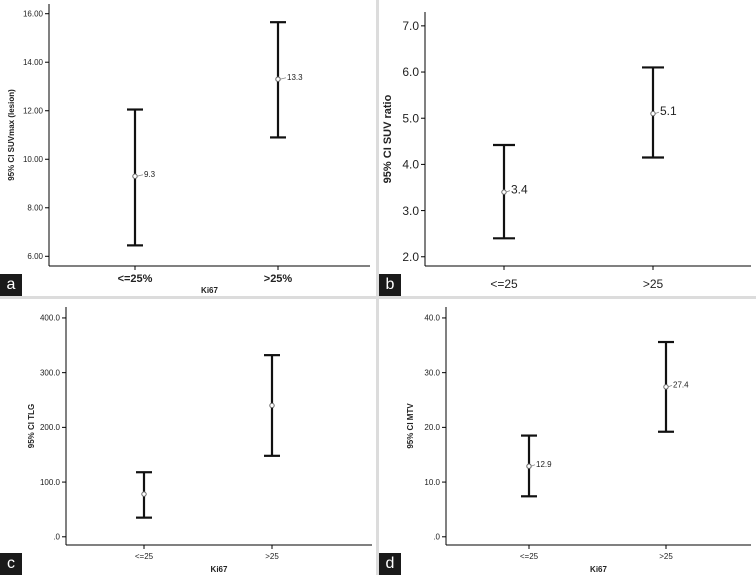  Describe the element at coordinates (544, 464) in the screenshot. I see `mean-value-label: 12.9` at that location.